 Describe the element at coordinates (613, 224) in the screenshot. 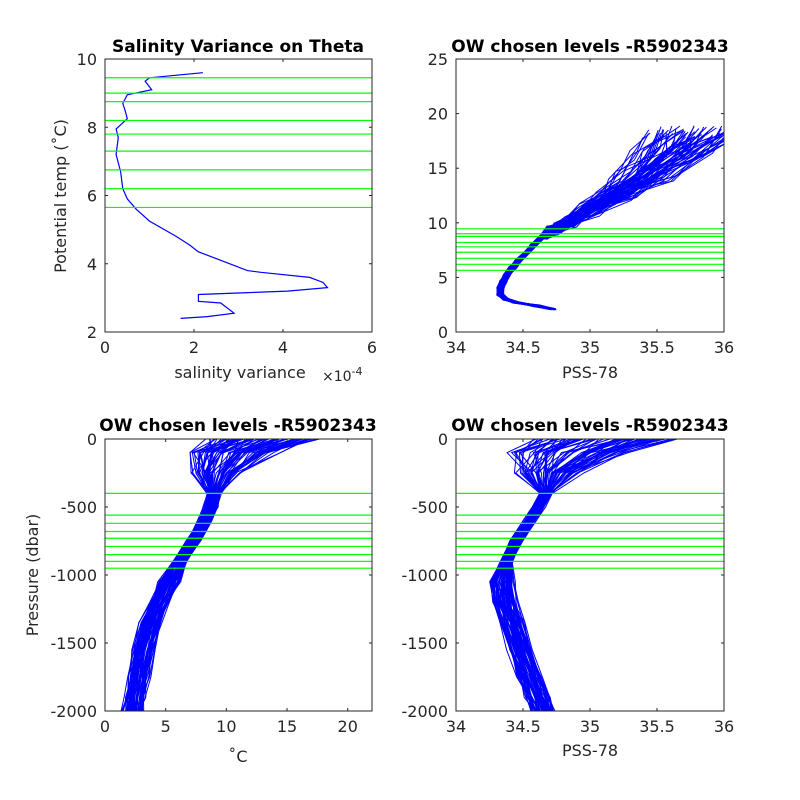

I see `theta_s-profile-line` at that location.